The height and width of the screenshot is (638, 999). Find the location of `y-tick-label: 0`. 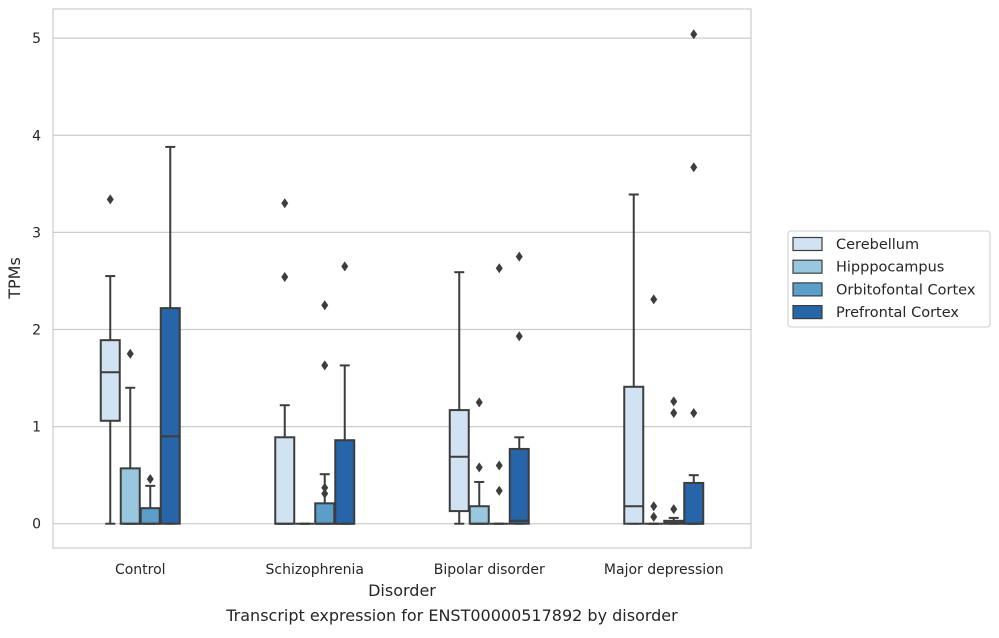

y-tick-label: 0 is located at coordinates (36, 525).